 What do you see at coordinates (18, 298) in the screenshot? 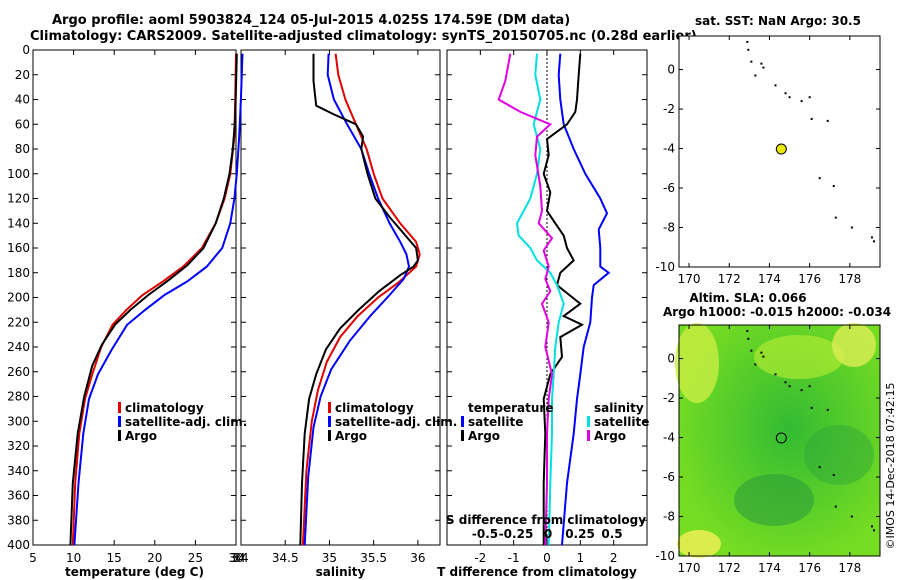
I see `y-tick-label: 200` at bounding box center [18, 298].